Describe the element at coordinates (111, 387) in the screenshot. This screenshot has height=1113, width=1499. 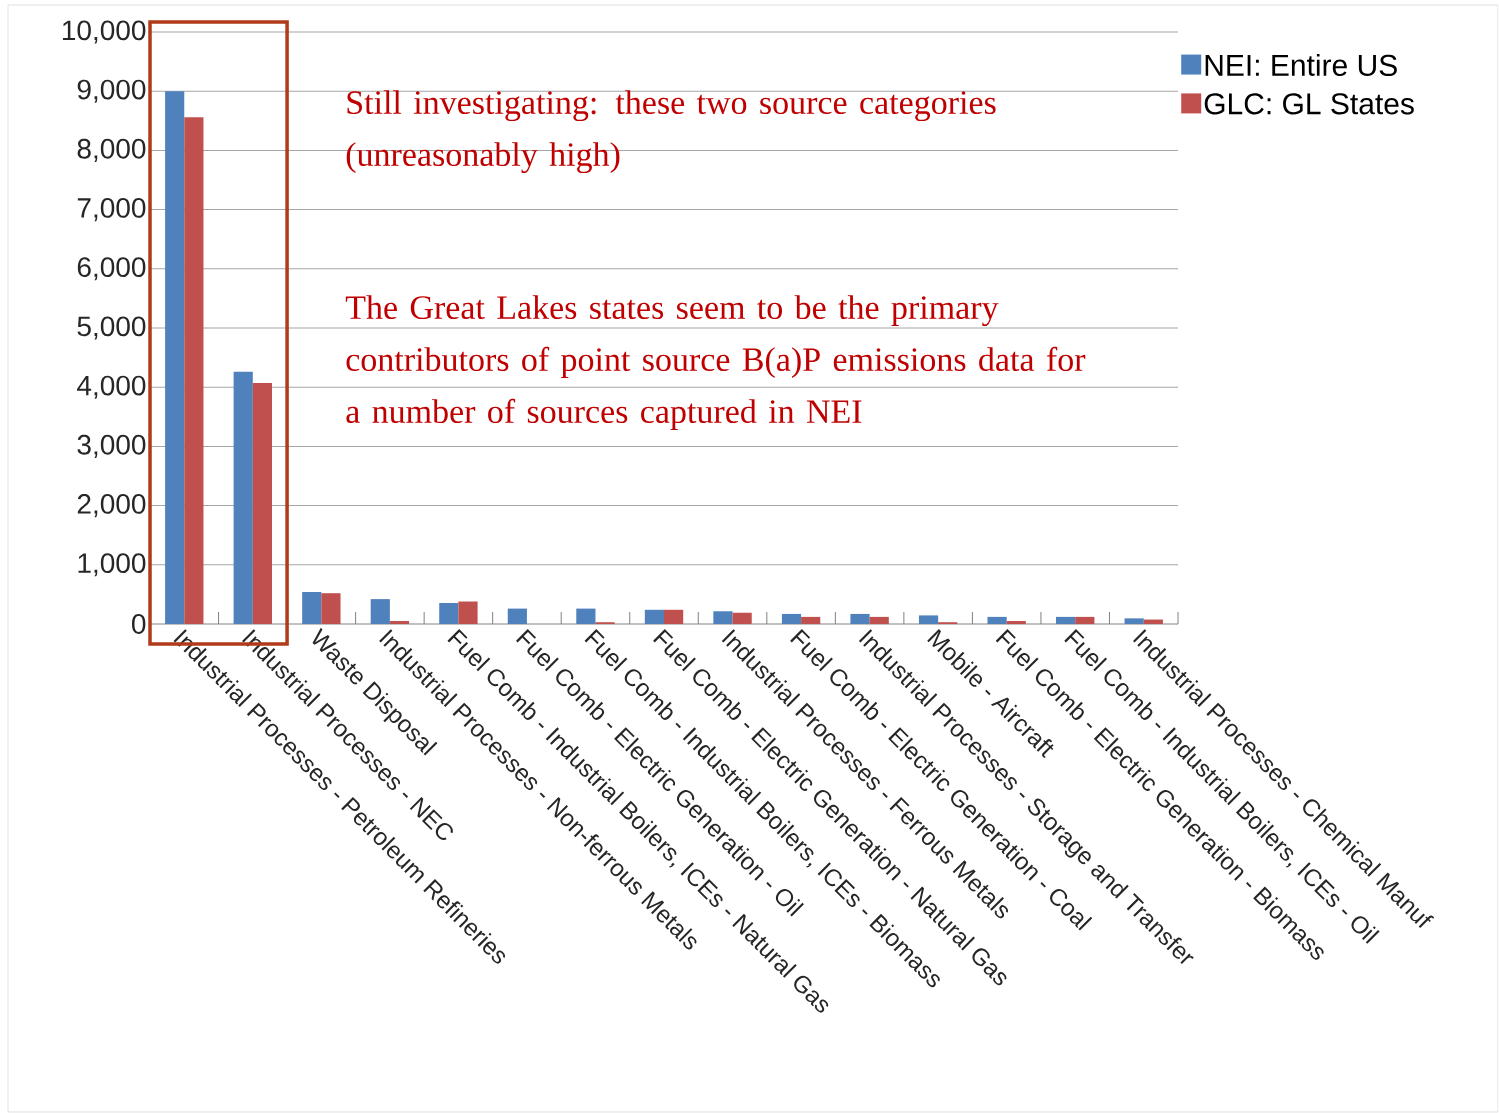
I see `y-tick-label: 4,000` at that location.